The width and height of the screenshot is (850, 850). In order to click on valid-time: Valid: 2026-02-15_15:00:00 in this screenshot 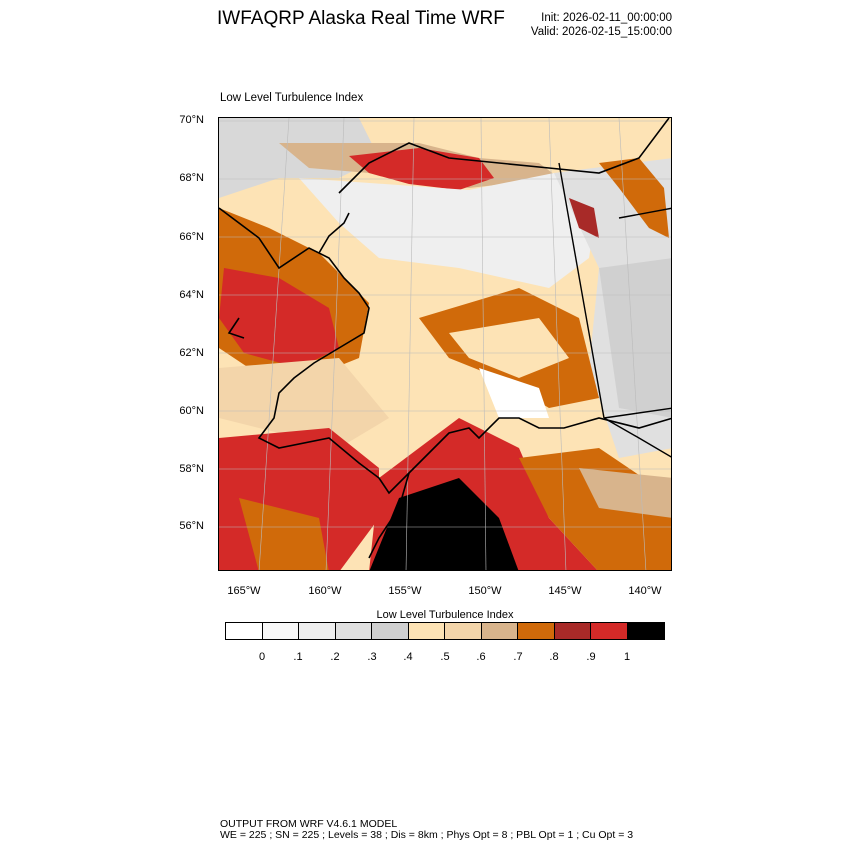, I will do `click(601, 32)`.